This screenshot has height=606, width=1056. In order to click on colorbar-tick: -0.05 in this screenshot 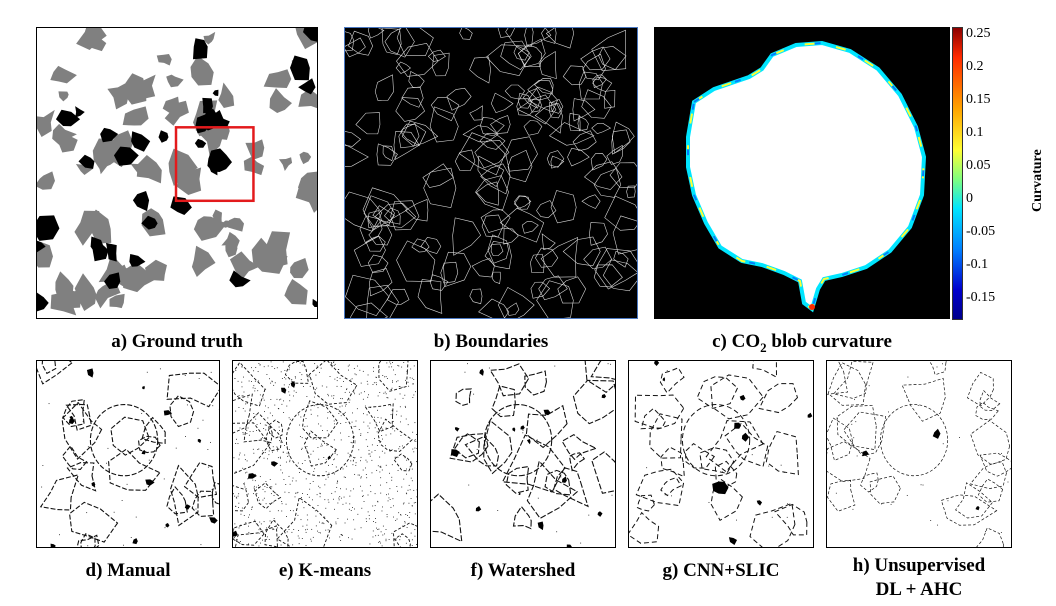, I will do `click(981, 231)`.